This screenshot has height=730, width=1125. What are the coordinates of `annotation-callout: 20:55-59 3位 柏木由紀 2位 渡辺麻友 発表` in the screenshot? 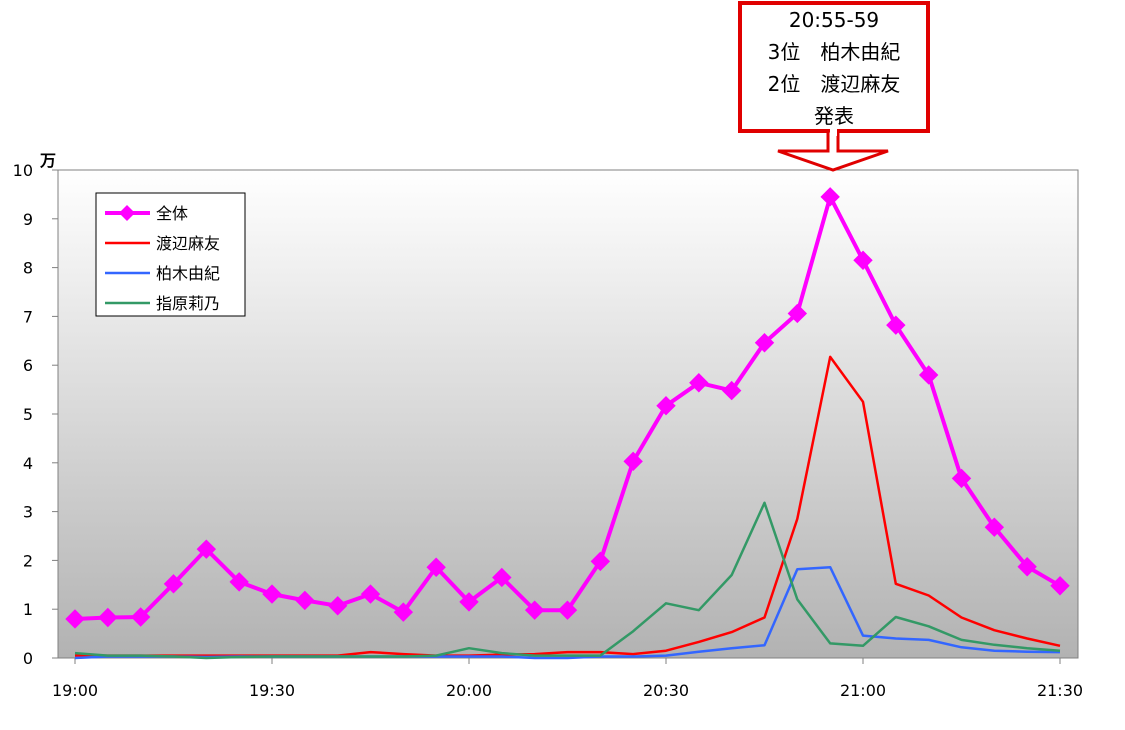 It's located at (834, 86).